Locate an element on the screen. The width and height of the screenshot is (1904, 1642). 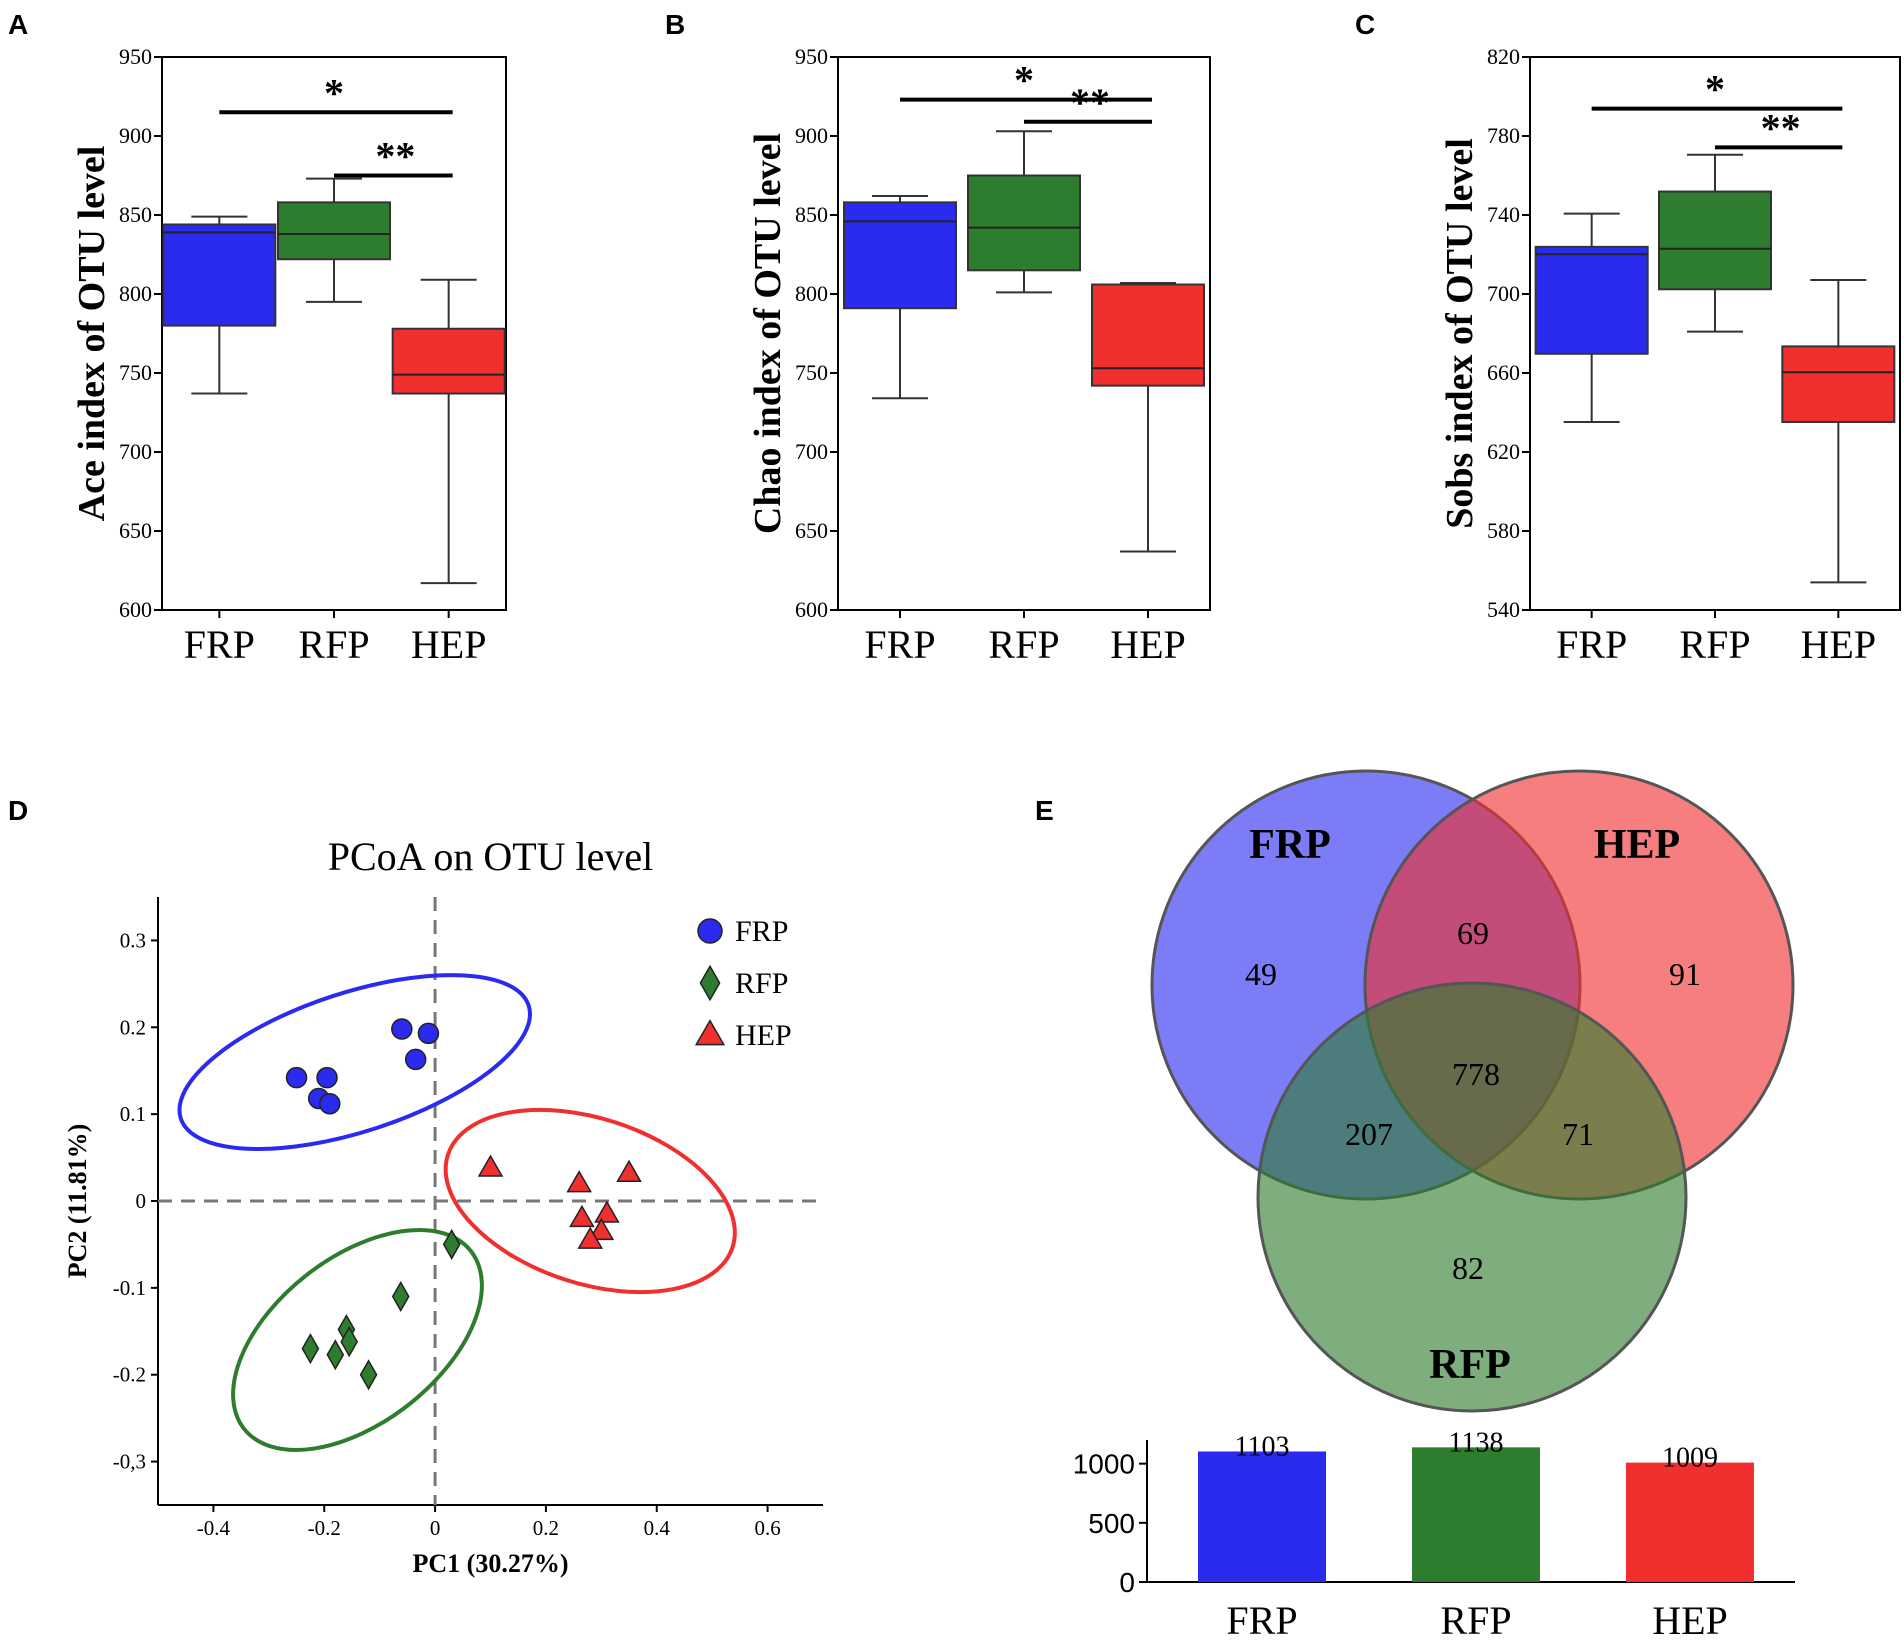
venn-set-label-rfp: RFP is located at coordinates (1470, 1365).